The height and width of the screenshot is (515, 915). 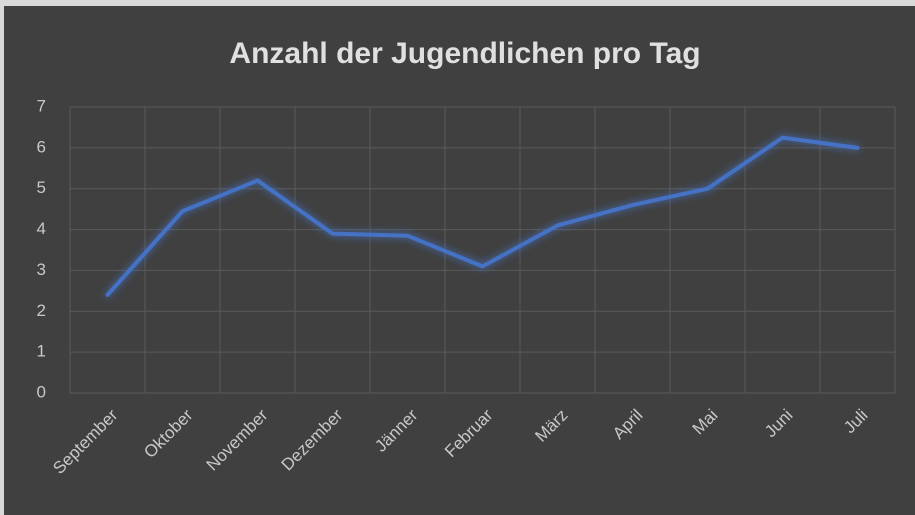 I want to click on y-tick-label: 1, so click(x=41, y=351).